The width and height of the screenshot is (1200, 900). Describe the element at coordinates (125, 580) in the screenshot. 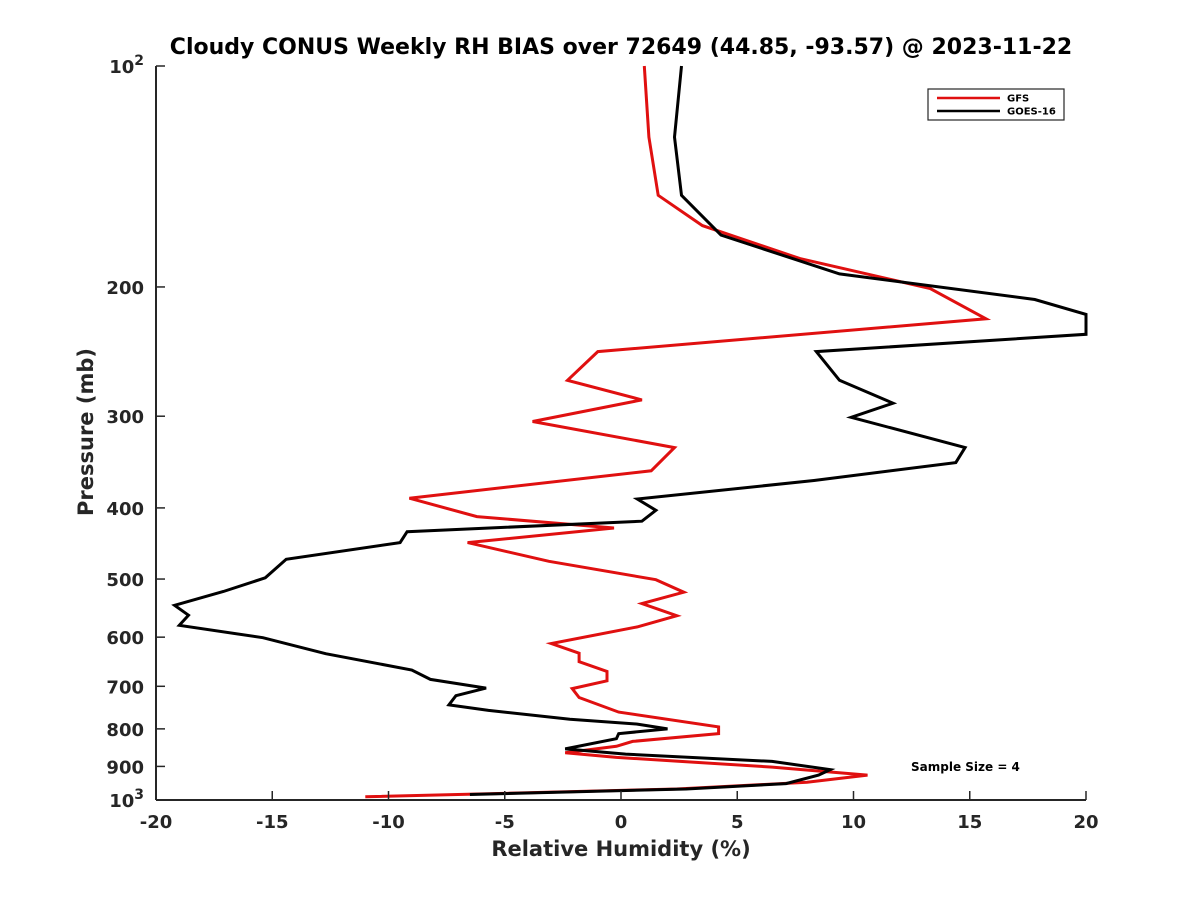

I see `y-tick-label: 500` at that location.